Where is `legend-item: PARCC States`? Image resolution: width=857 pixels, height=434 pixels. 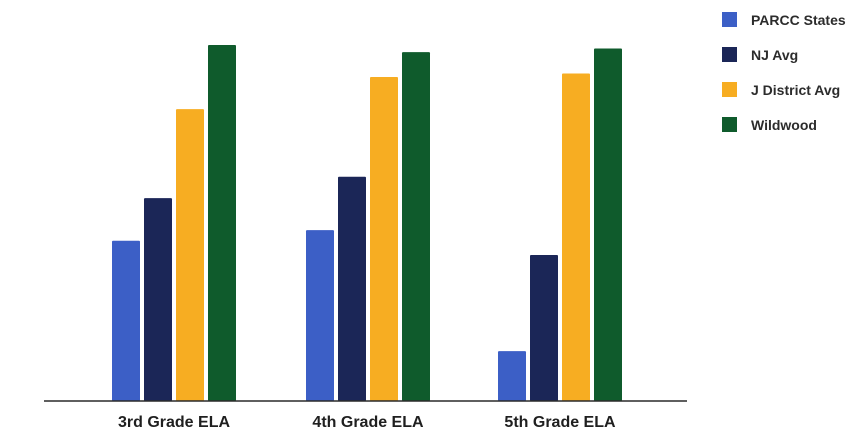
legend-item: PARCC States is located at coordinates (789, 19).